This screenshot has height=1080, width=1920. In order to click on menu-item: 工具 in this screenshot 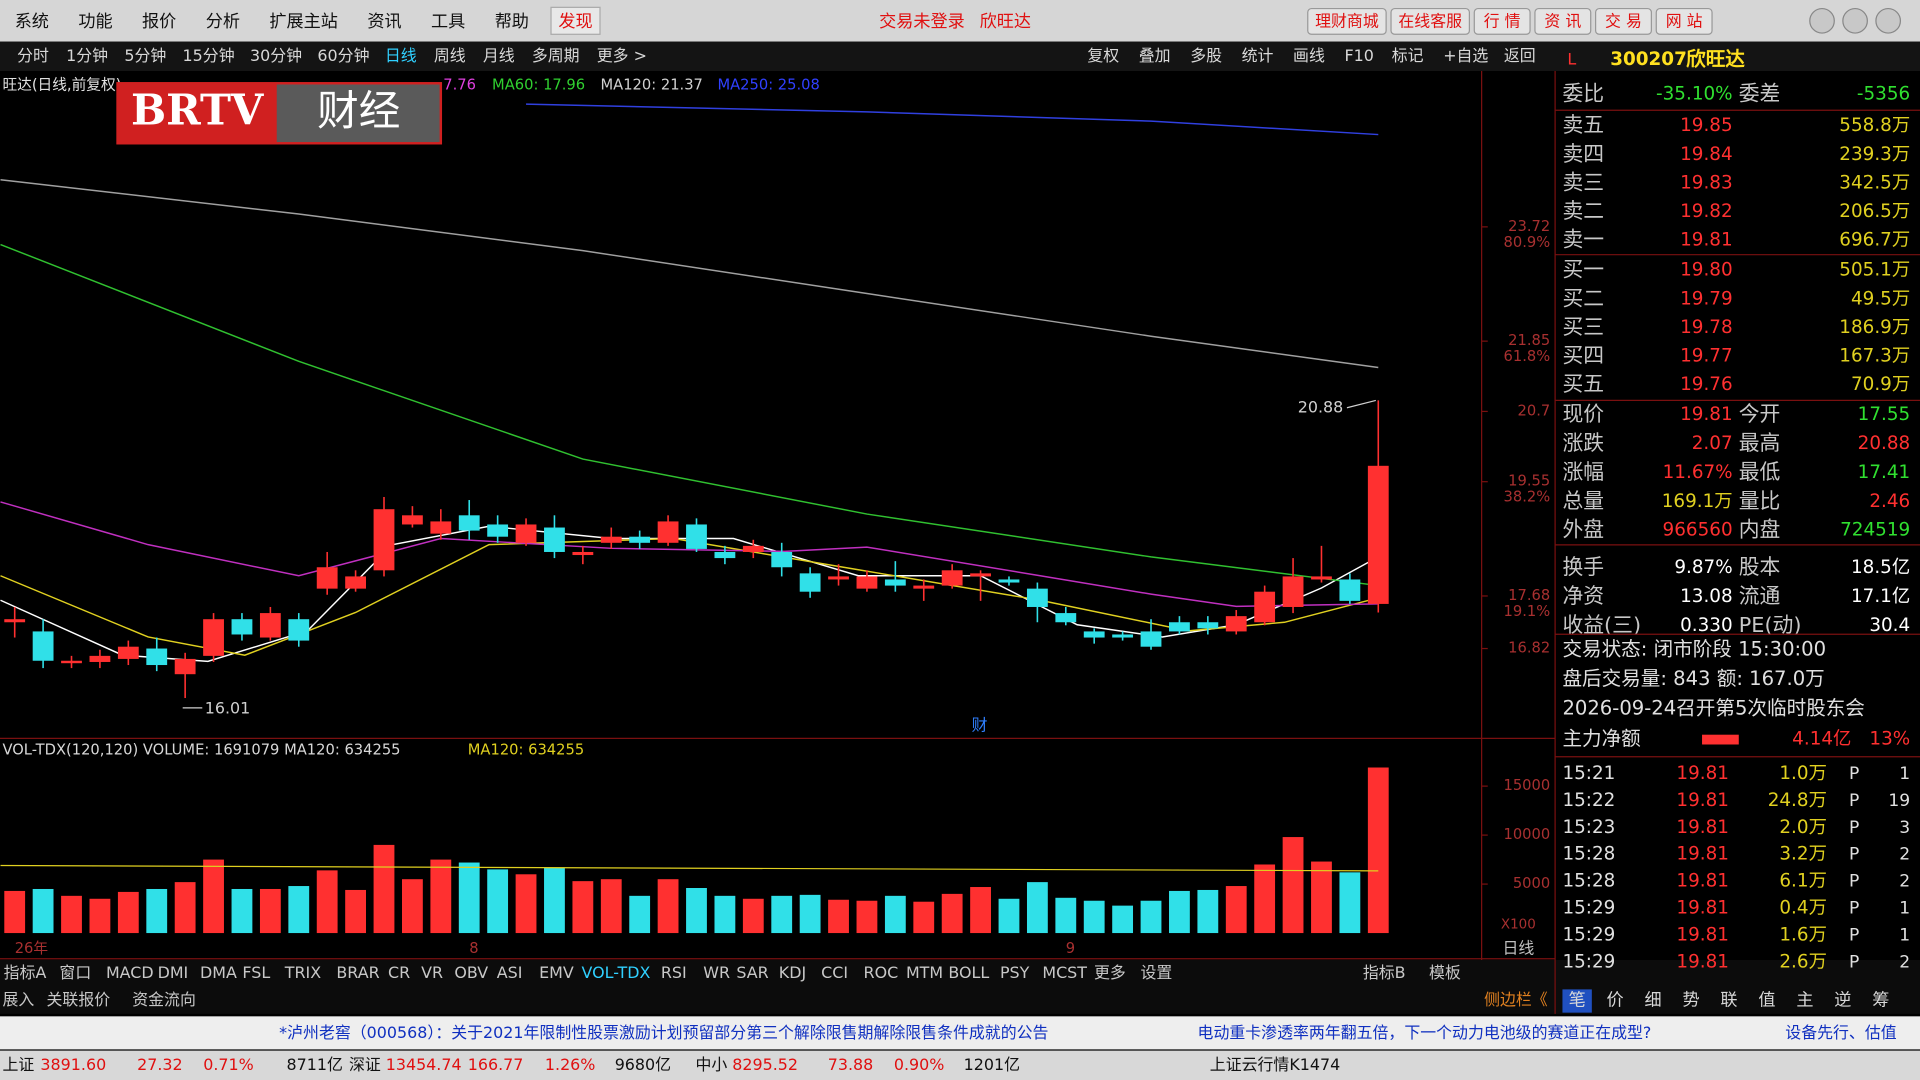, I will do `click(448, 22)`.